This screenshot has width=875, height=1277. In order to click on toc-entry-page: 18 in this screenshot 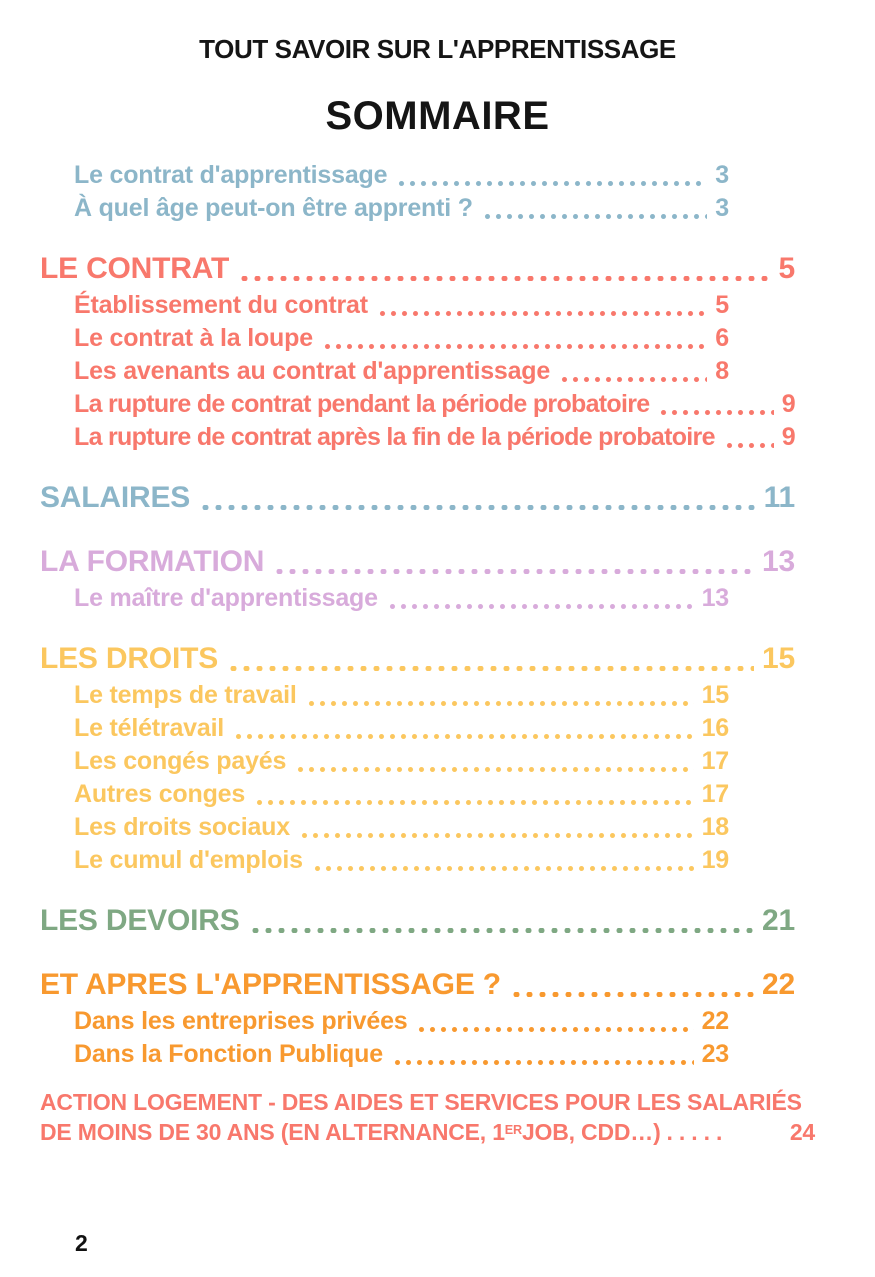, I will do `click(715, 827)`.